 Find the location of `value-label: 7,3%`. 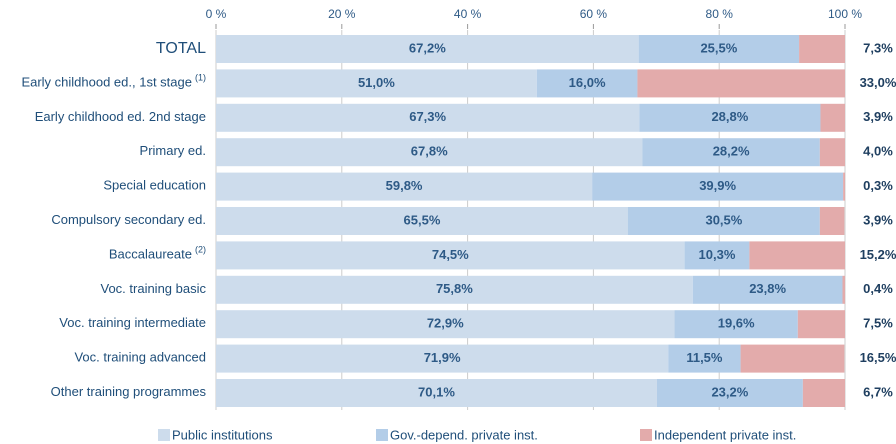

value-label: 7,3% is located at coordinates (878, 47).